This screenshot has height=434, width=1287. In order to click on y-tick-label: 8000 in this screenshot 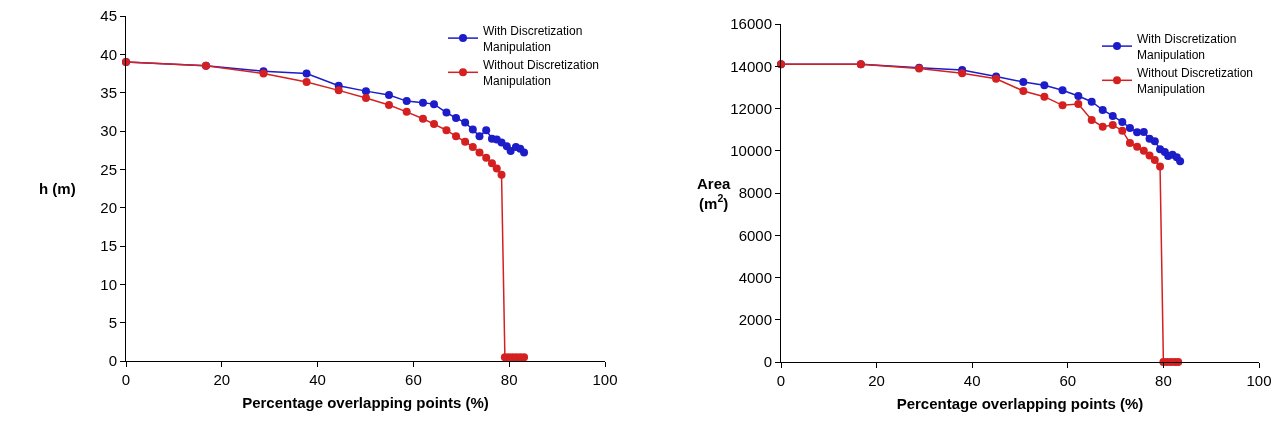, I will do `click(755, 193)`.